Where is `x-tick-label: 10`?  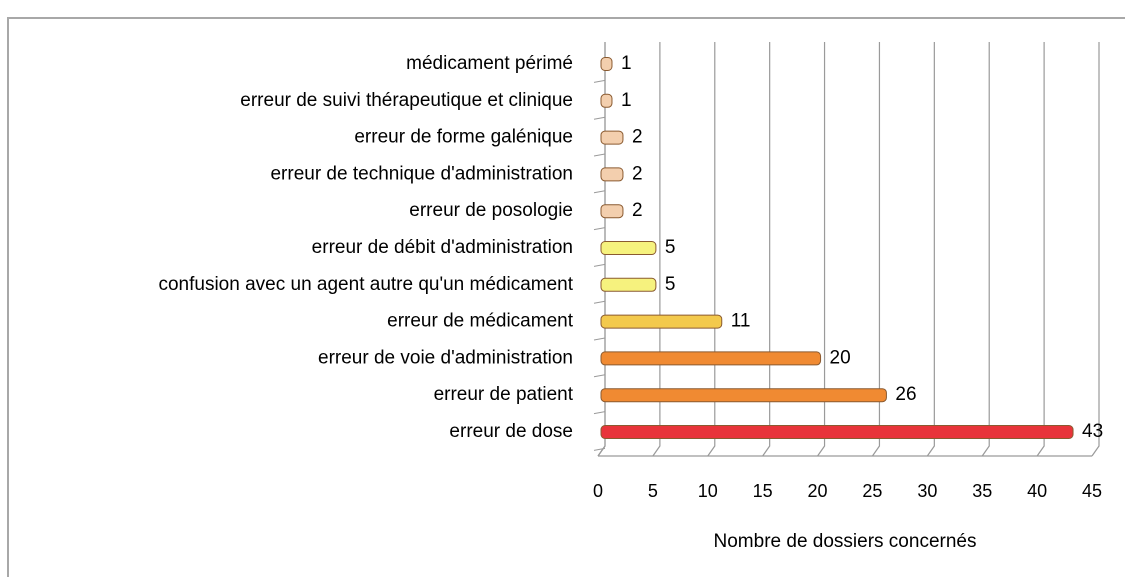 x-tick-label: 10 is located at coordinates (708, 491).